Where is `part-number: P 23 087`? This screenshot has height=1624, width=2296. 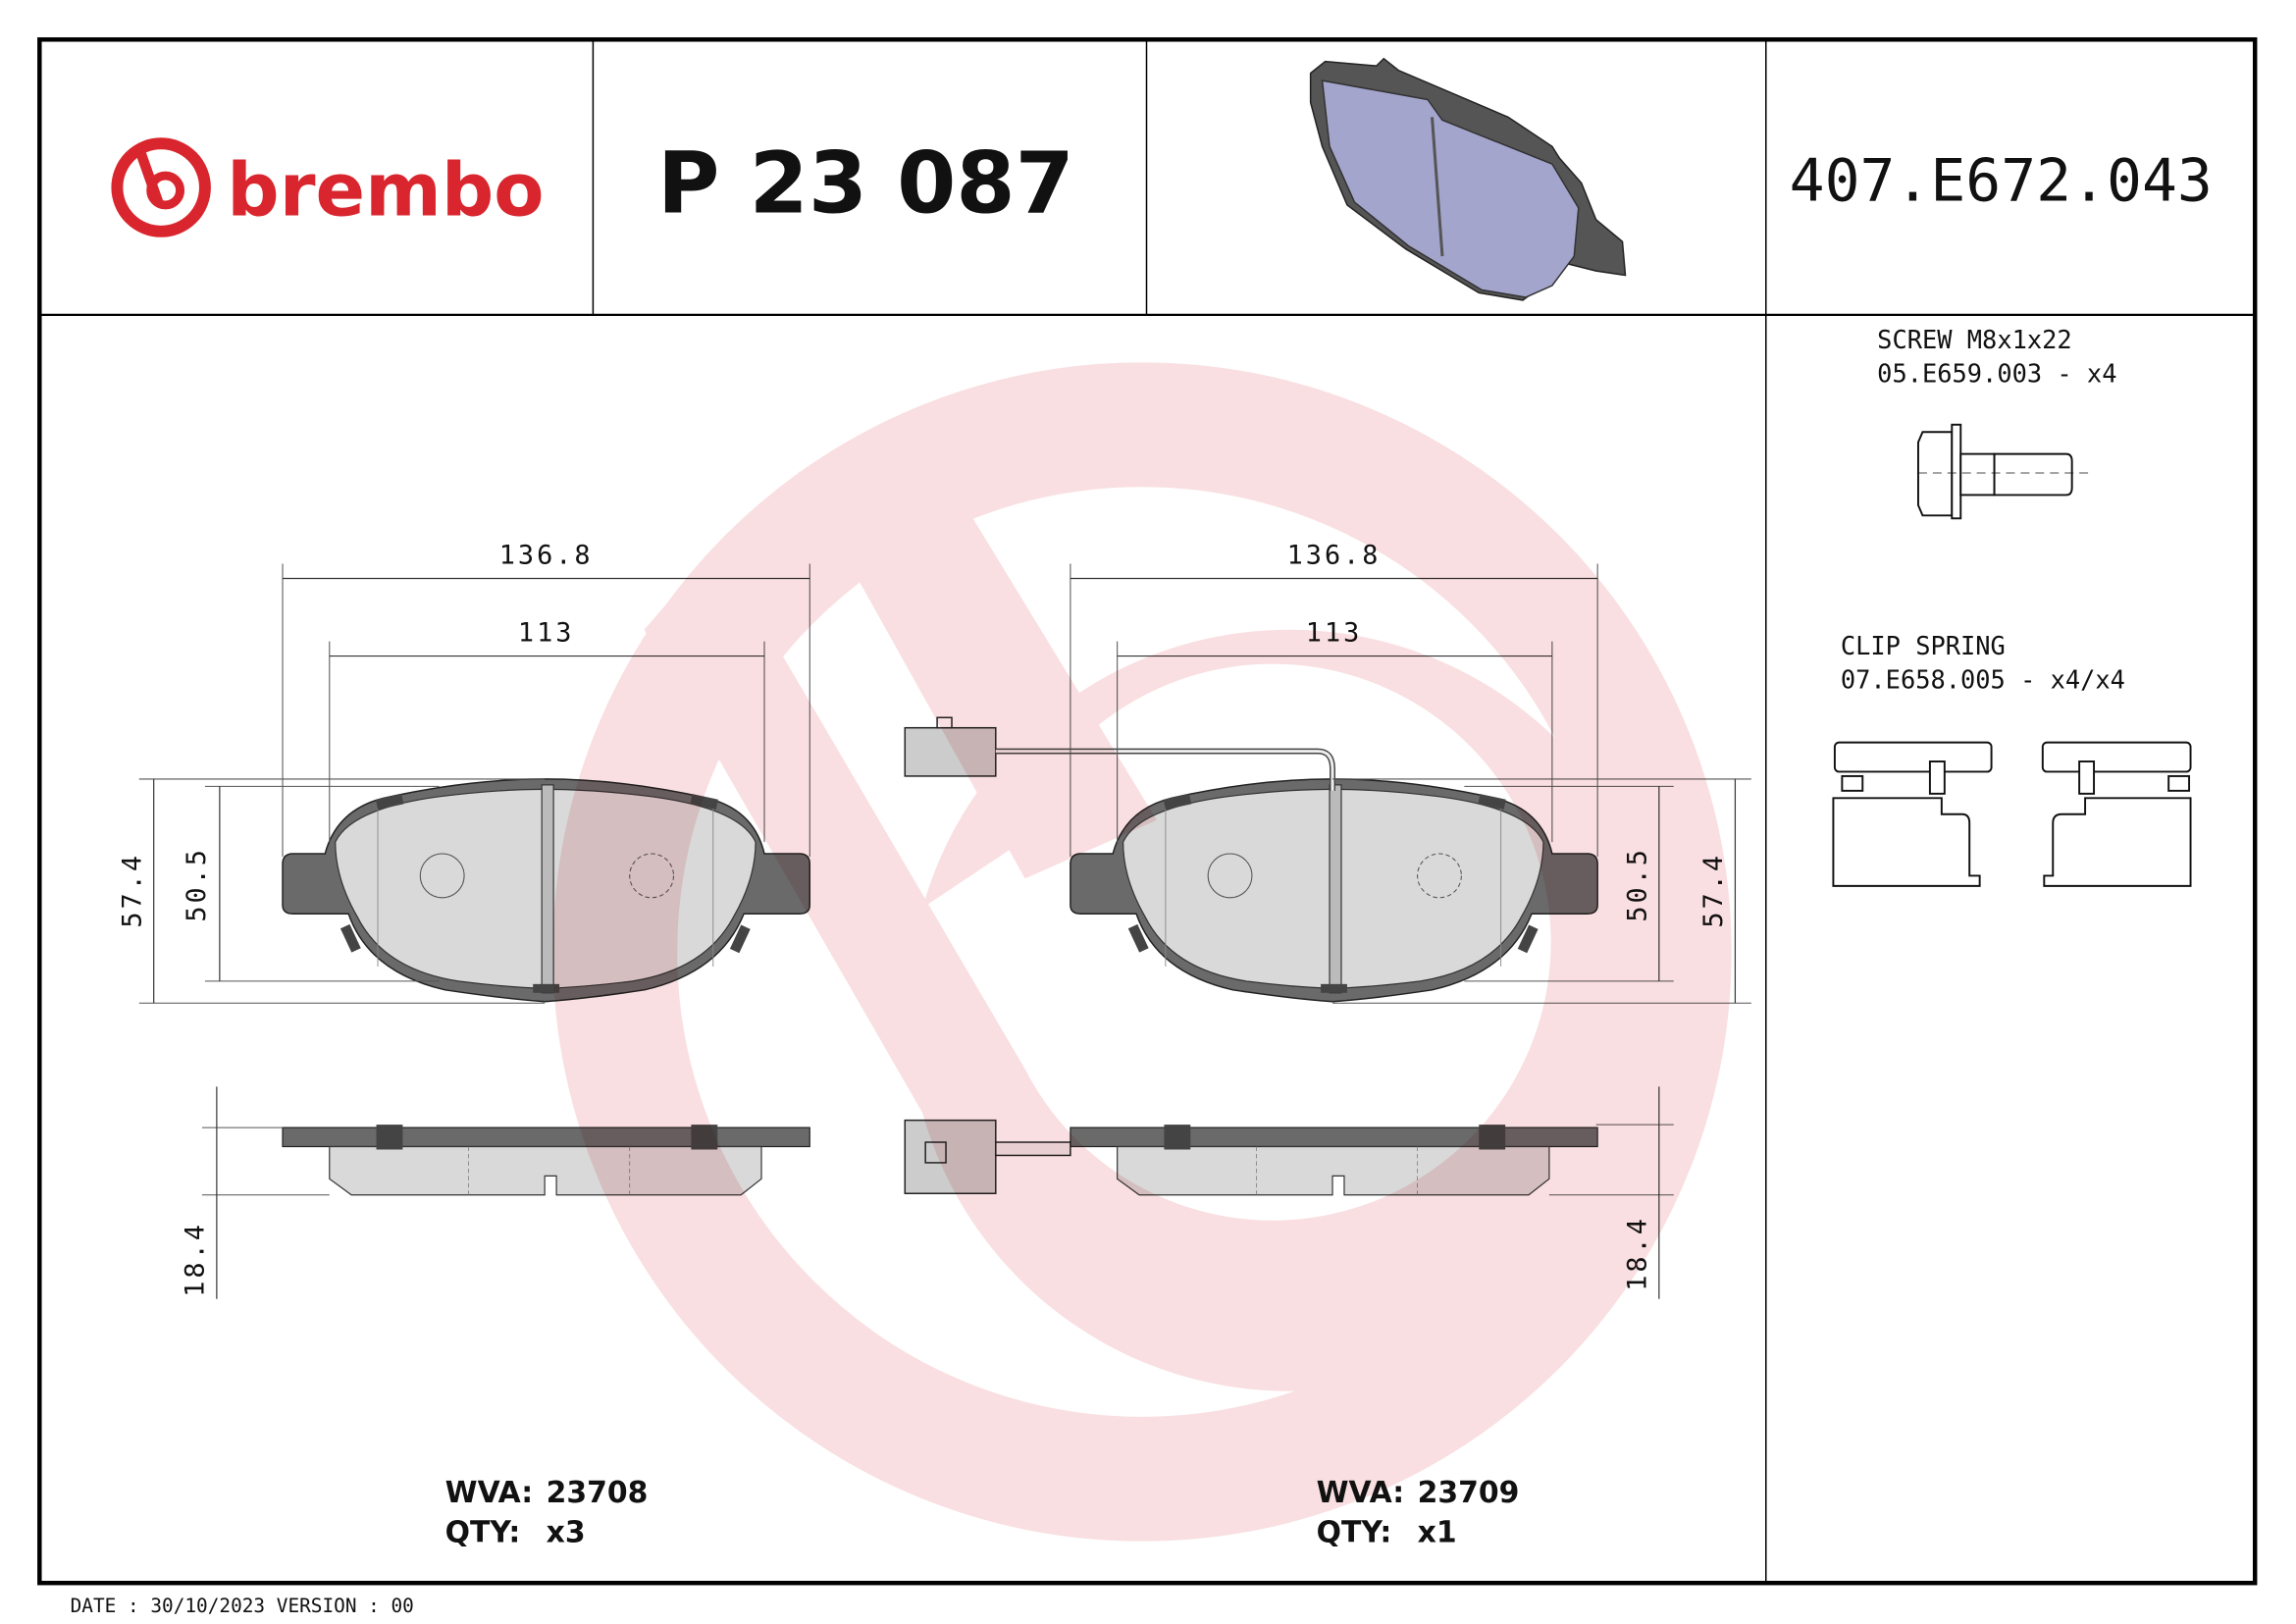 part-number: P 23 087 is located at coordinates (865, 183).